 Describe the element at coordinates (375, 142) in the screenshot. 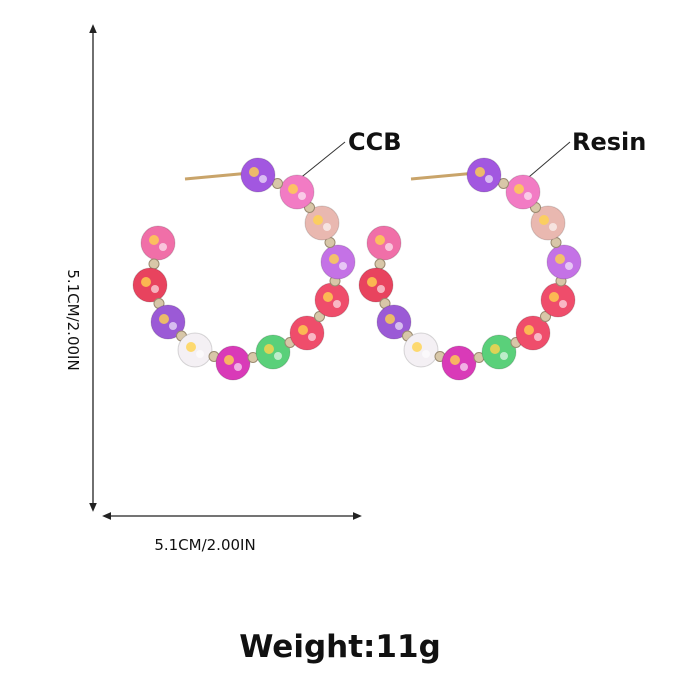

I see `material-label: CCB` at that location.